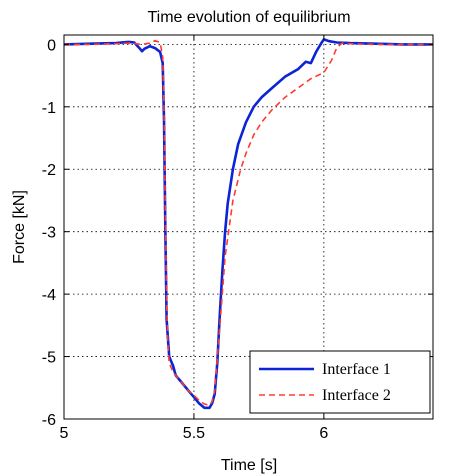 This screenshot has height=474, width=474. What do you see at coordinates (356, 369) in the screenshot?
I see `legend-label-interface-1: Interface 1` at bounding box center [356, 369].